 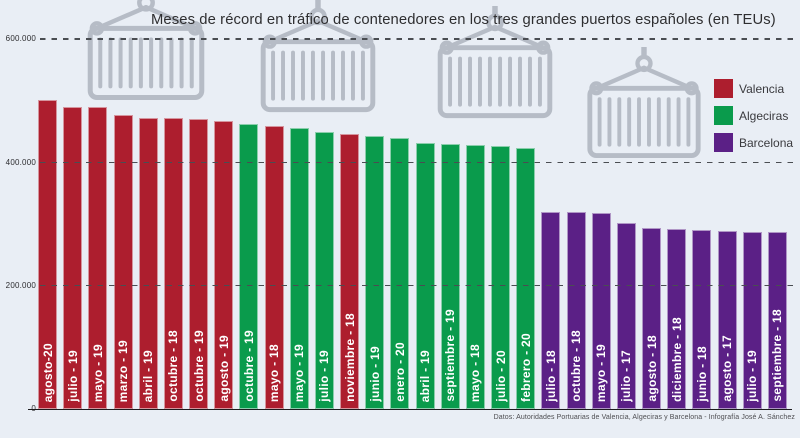 I want to click on bar-valencia: agosto - 19, so click(x=224, y=265).